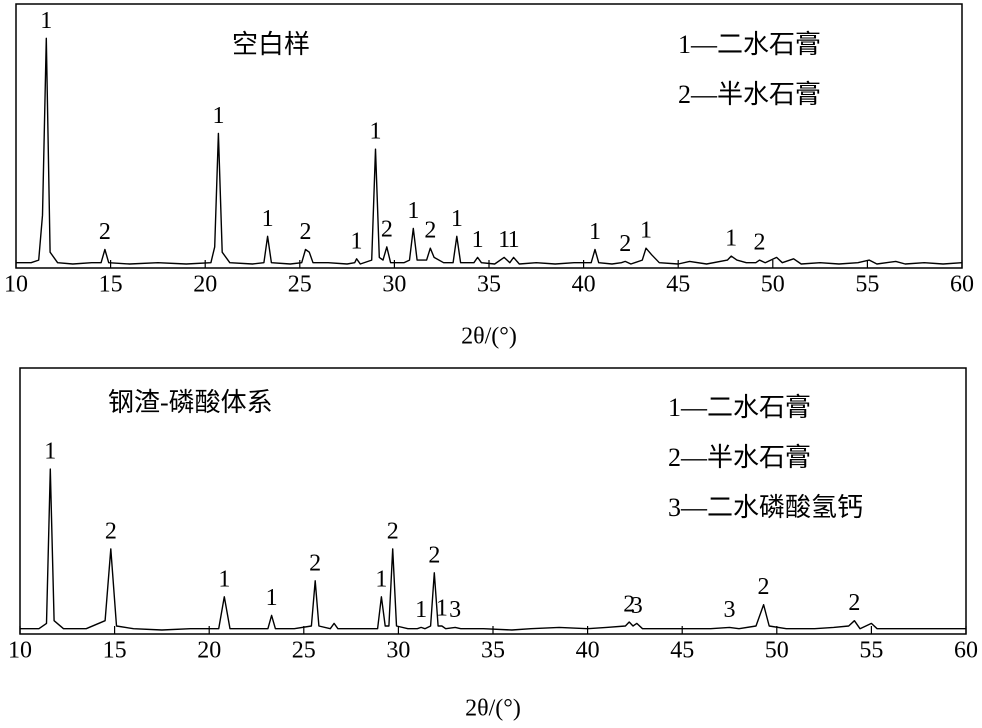 Image resolution: width=982 pixels, height=728 pixels. Describe the element at coordinates (765, 507) in the screenshot. I see `legend-text: 3—二水磷酸氢钙` at that location.